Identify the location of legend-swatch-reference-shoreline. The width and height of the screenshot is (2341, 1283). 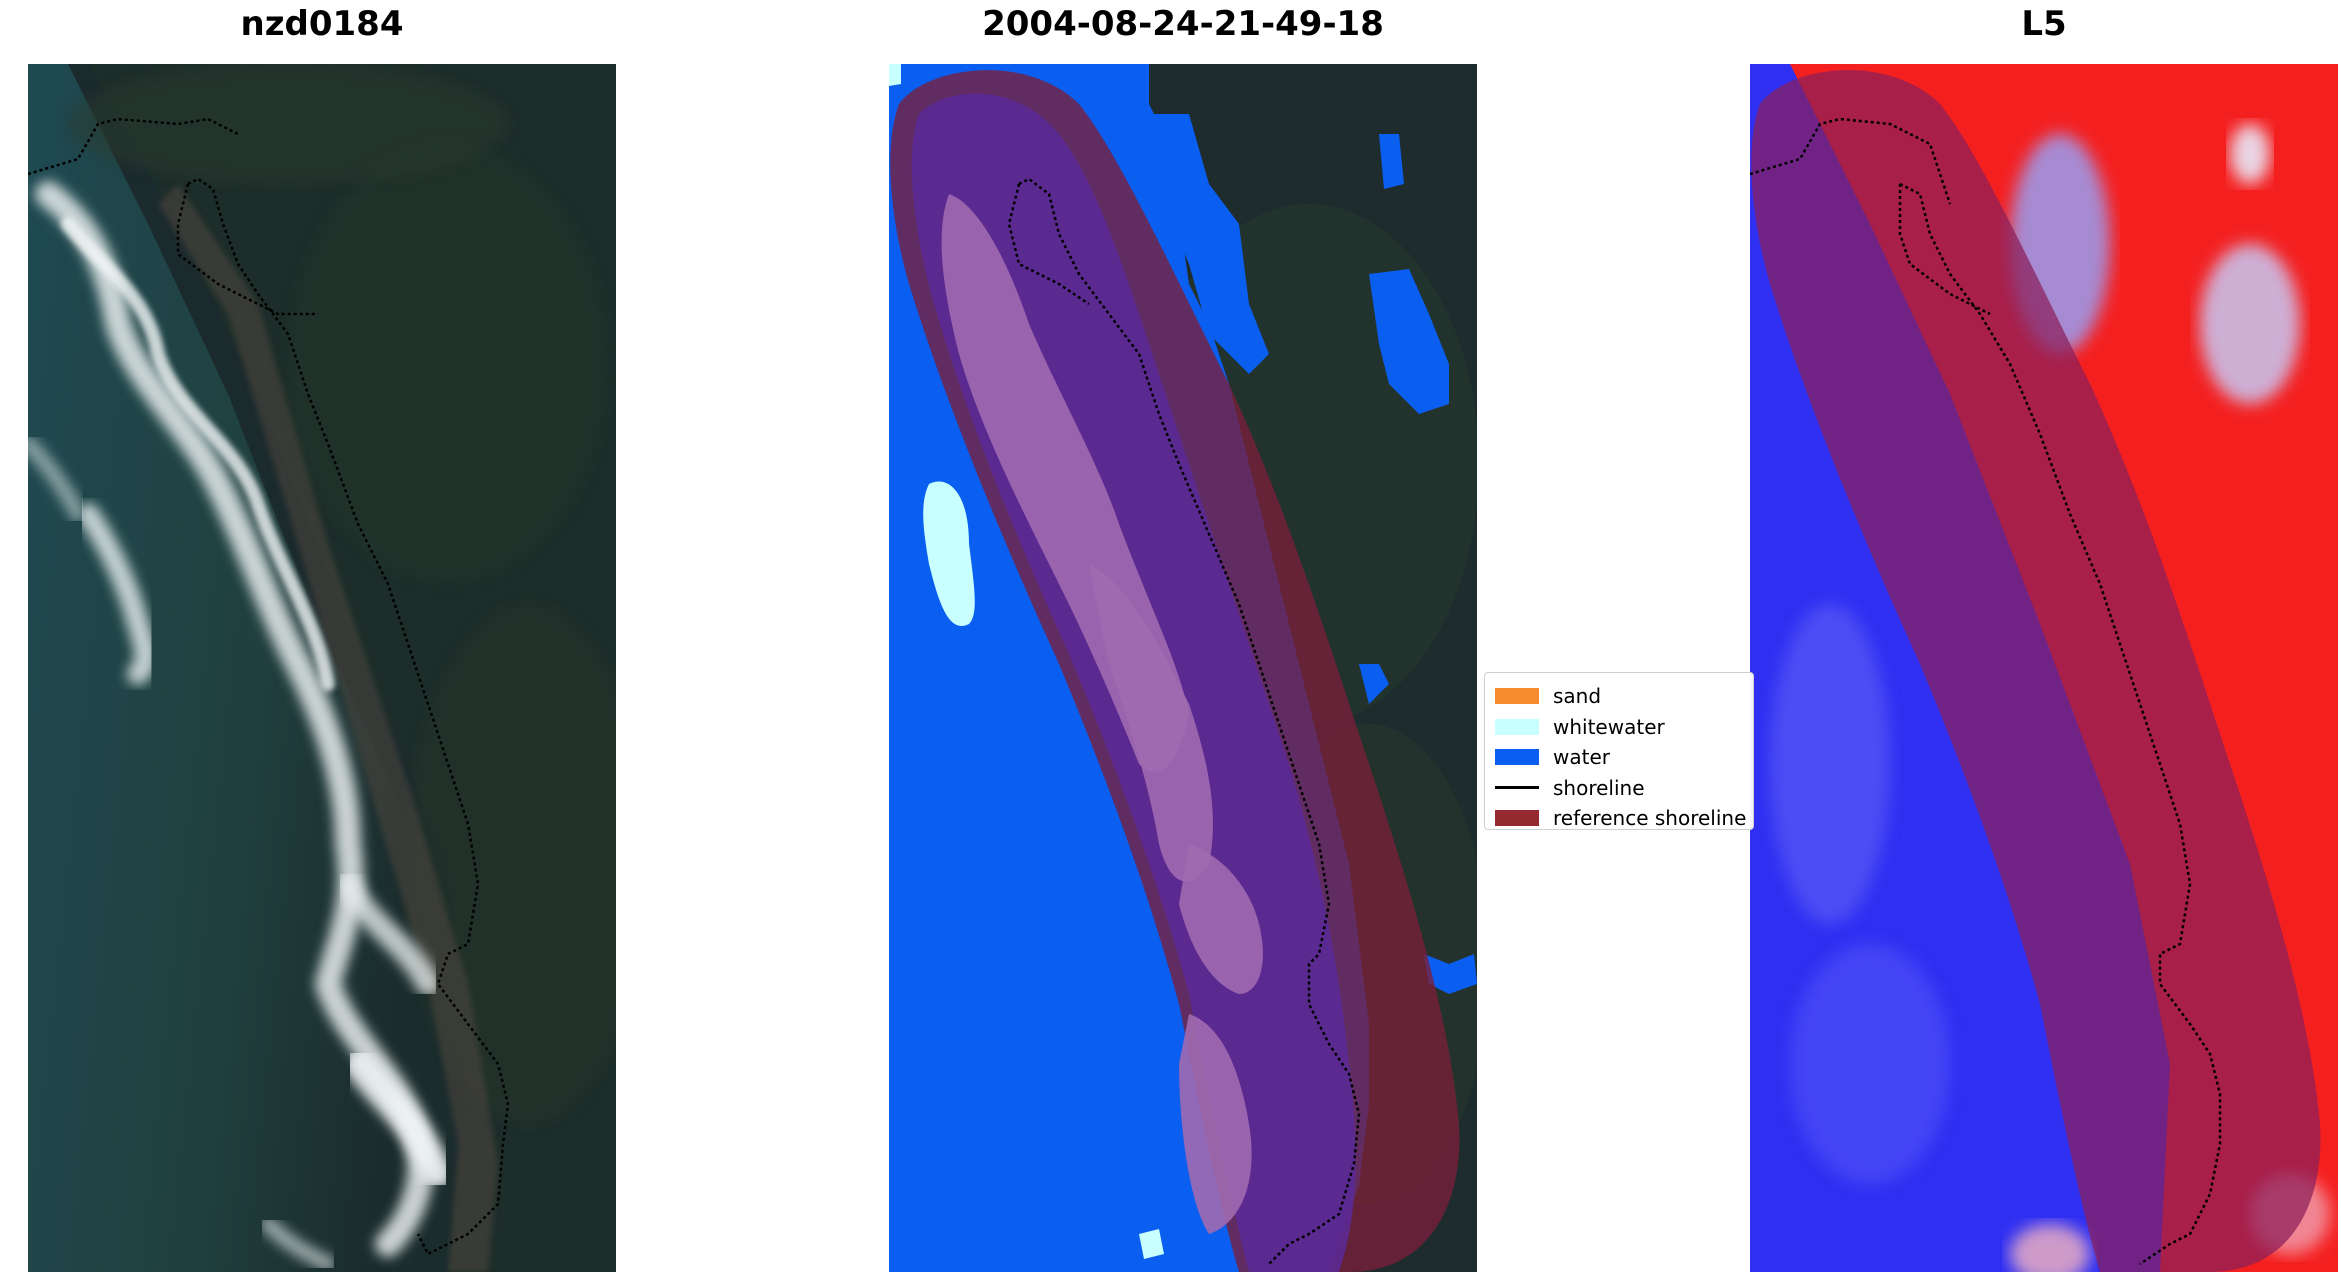
(1517, 818).